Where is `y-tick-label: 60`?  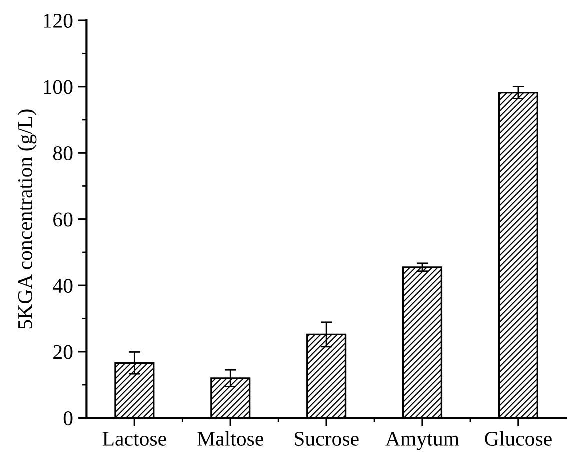
y-tick-label: 60 is located at coordinates (63, 219).